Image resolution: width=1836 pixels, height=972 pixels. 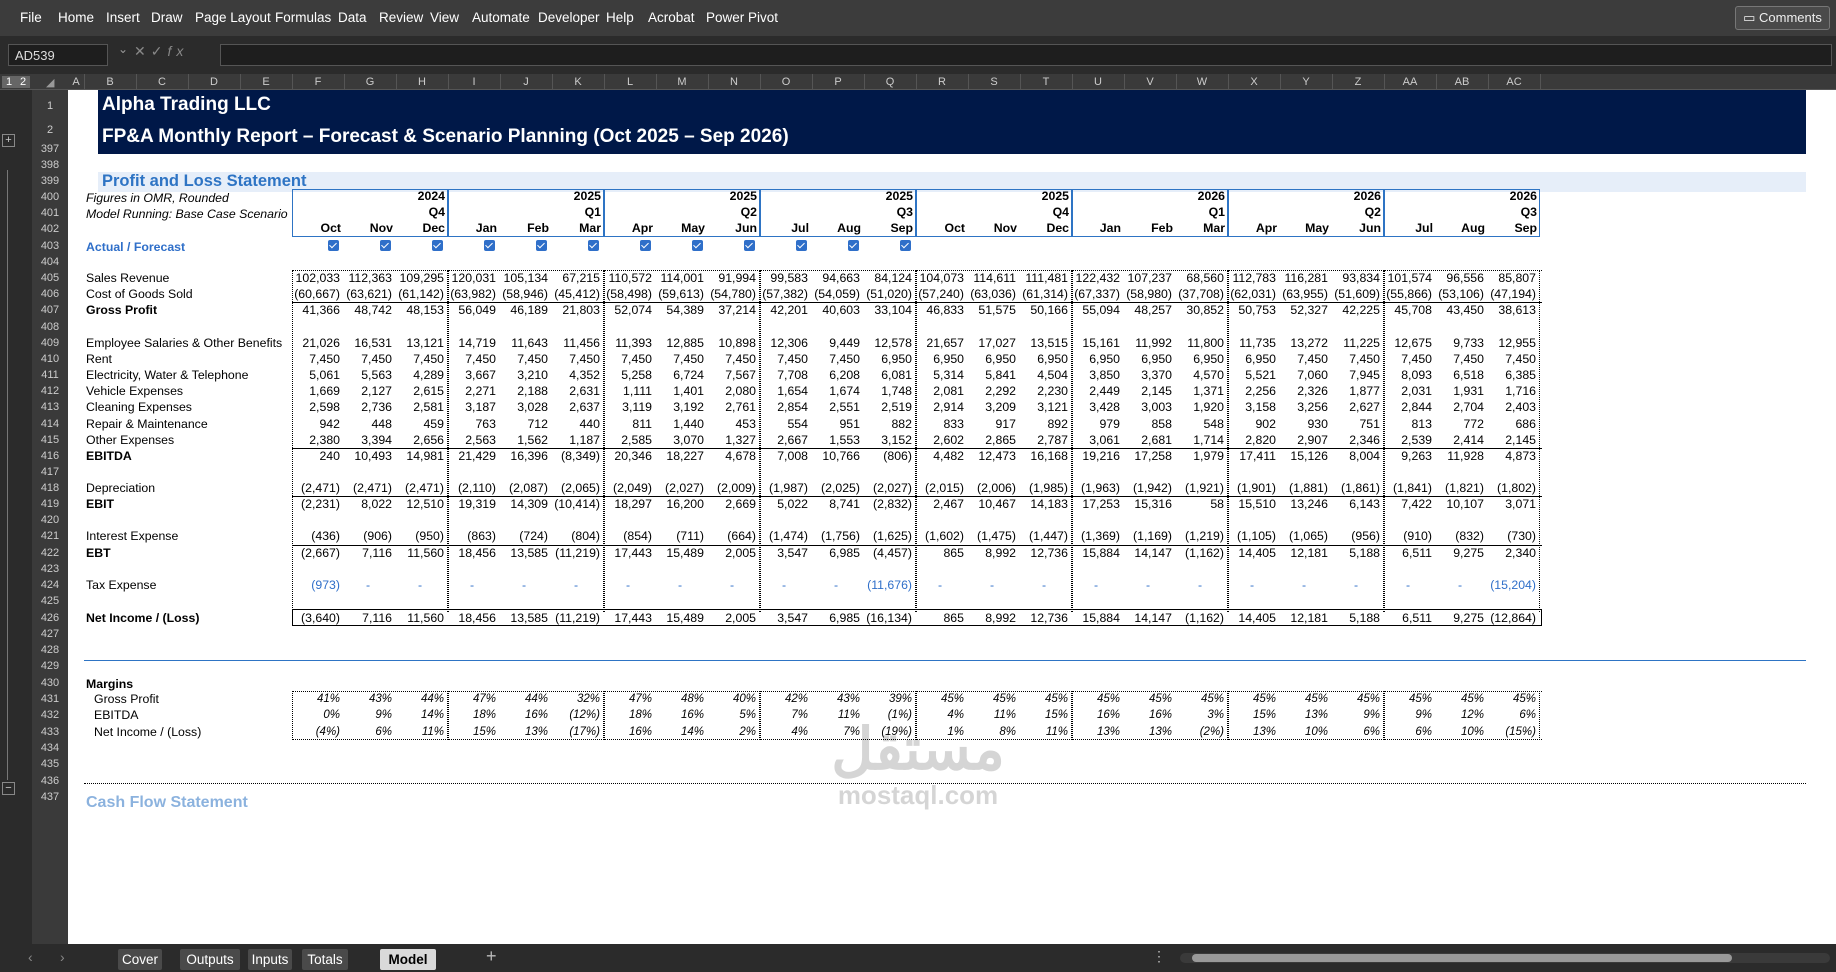 What do you see at coordinates (408, 959) in the screenshot?
I see `sheet-tab-model: Model` at bounding box center [408, 959].